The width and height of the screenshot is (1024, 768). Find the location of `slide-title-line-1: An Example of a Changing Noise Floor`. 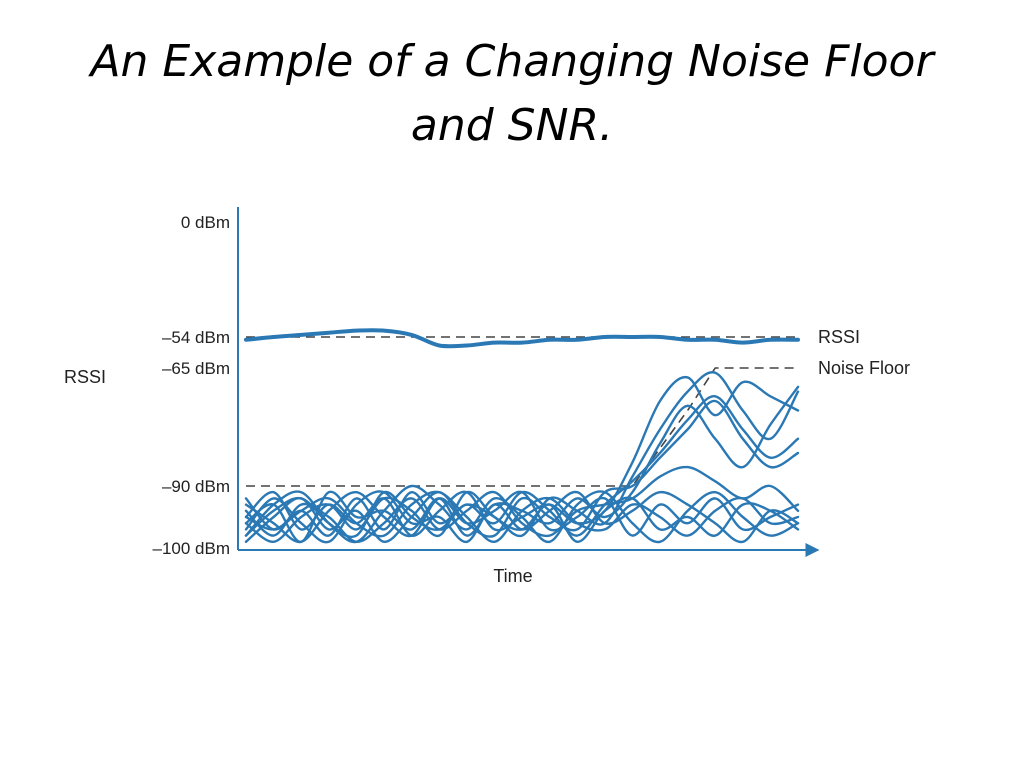

slide-title-line-1: An Example of a Changing Noise Floor is located at coordinates (512, 61).